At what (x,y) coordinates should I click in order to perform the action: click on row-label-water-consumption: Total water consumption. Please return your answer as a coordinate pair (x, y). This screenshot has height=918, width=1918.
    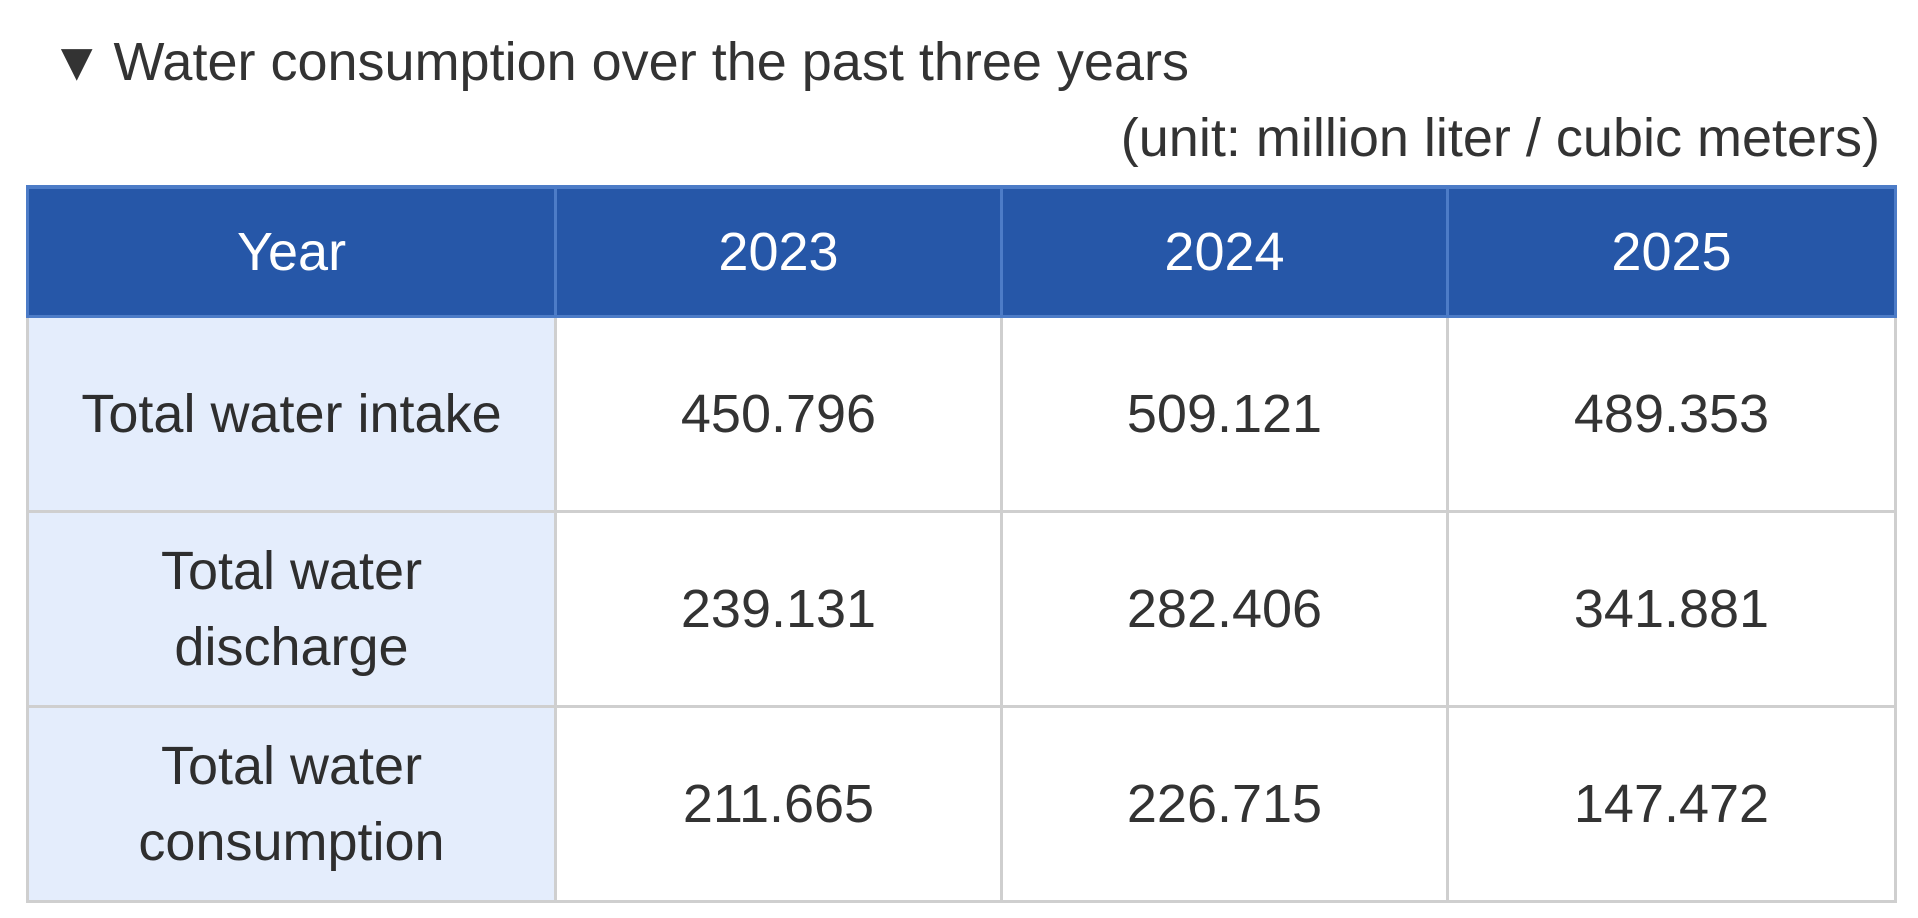
    Looking at the image, I should click on (291, 804).